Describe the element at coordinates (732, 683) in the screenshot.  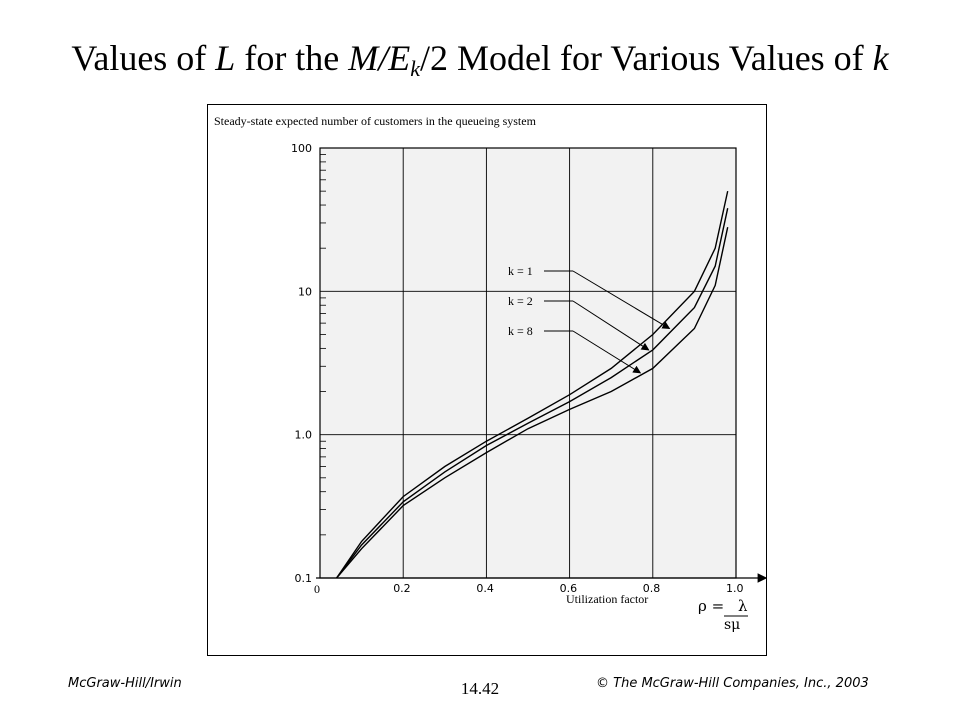
I see `footer-copyright: © The McGraw-Hill Companies, Inc., 2003` at that location.